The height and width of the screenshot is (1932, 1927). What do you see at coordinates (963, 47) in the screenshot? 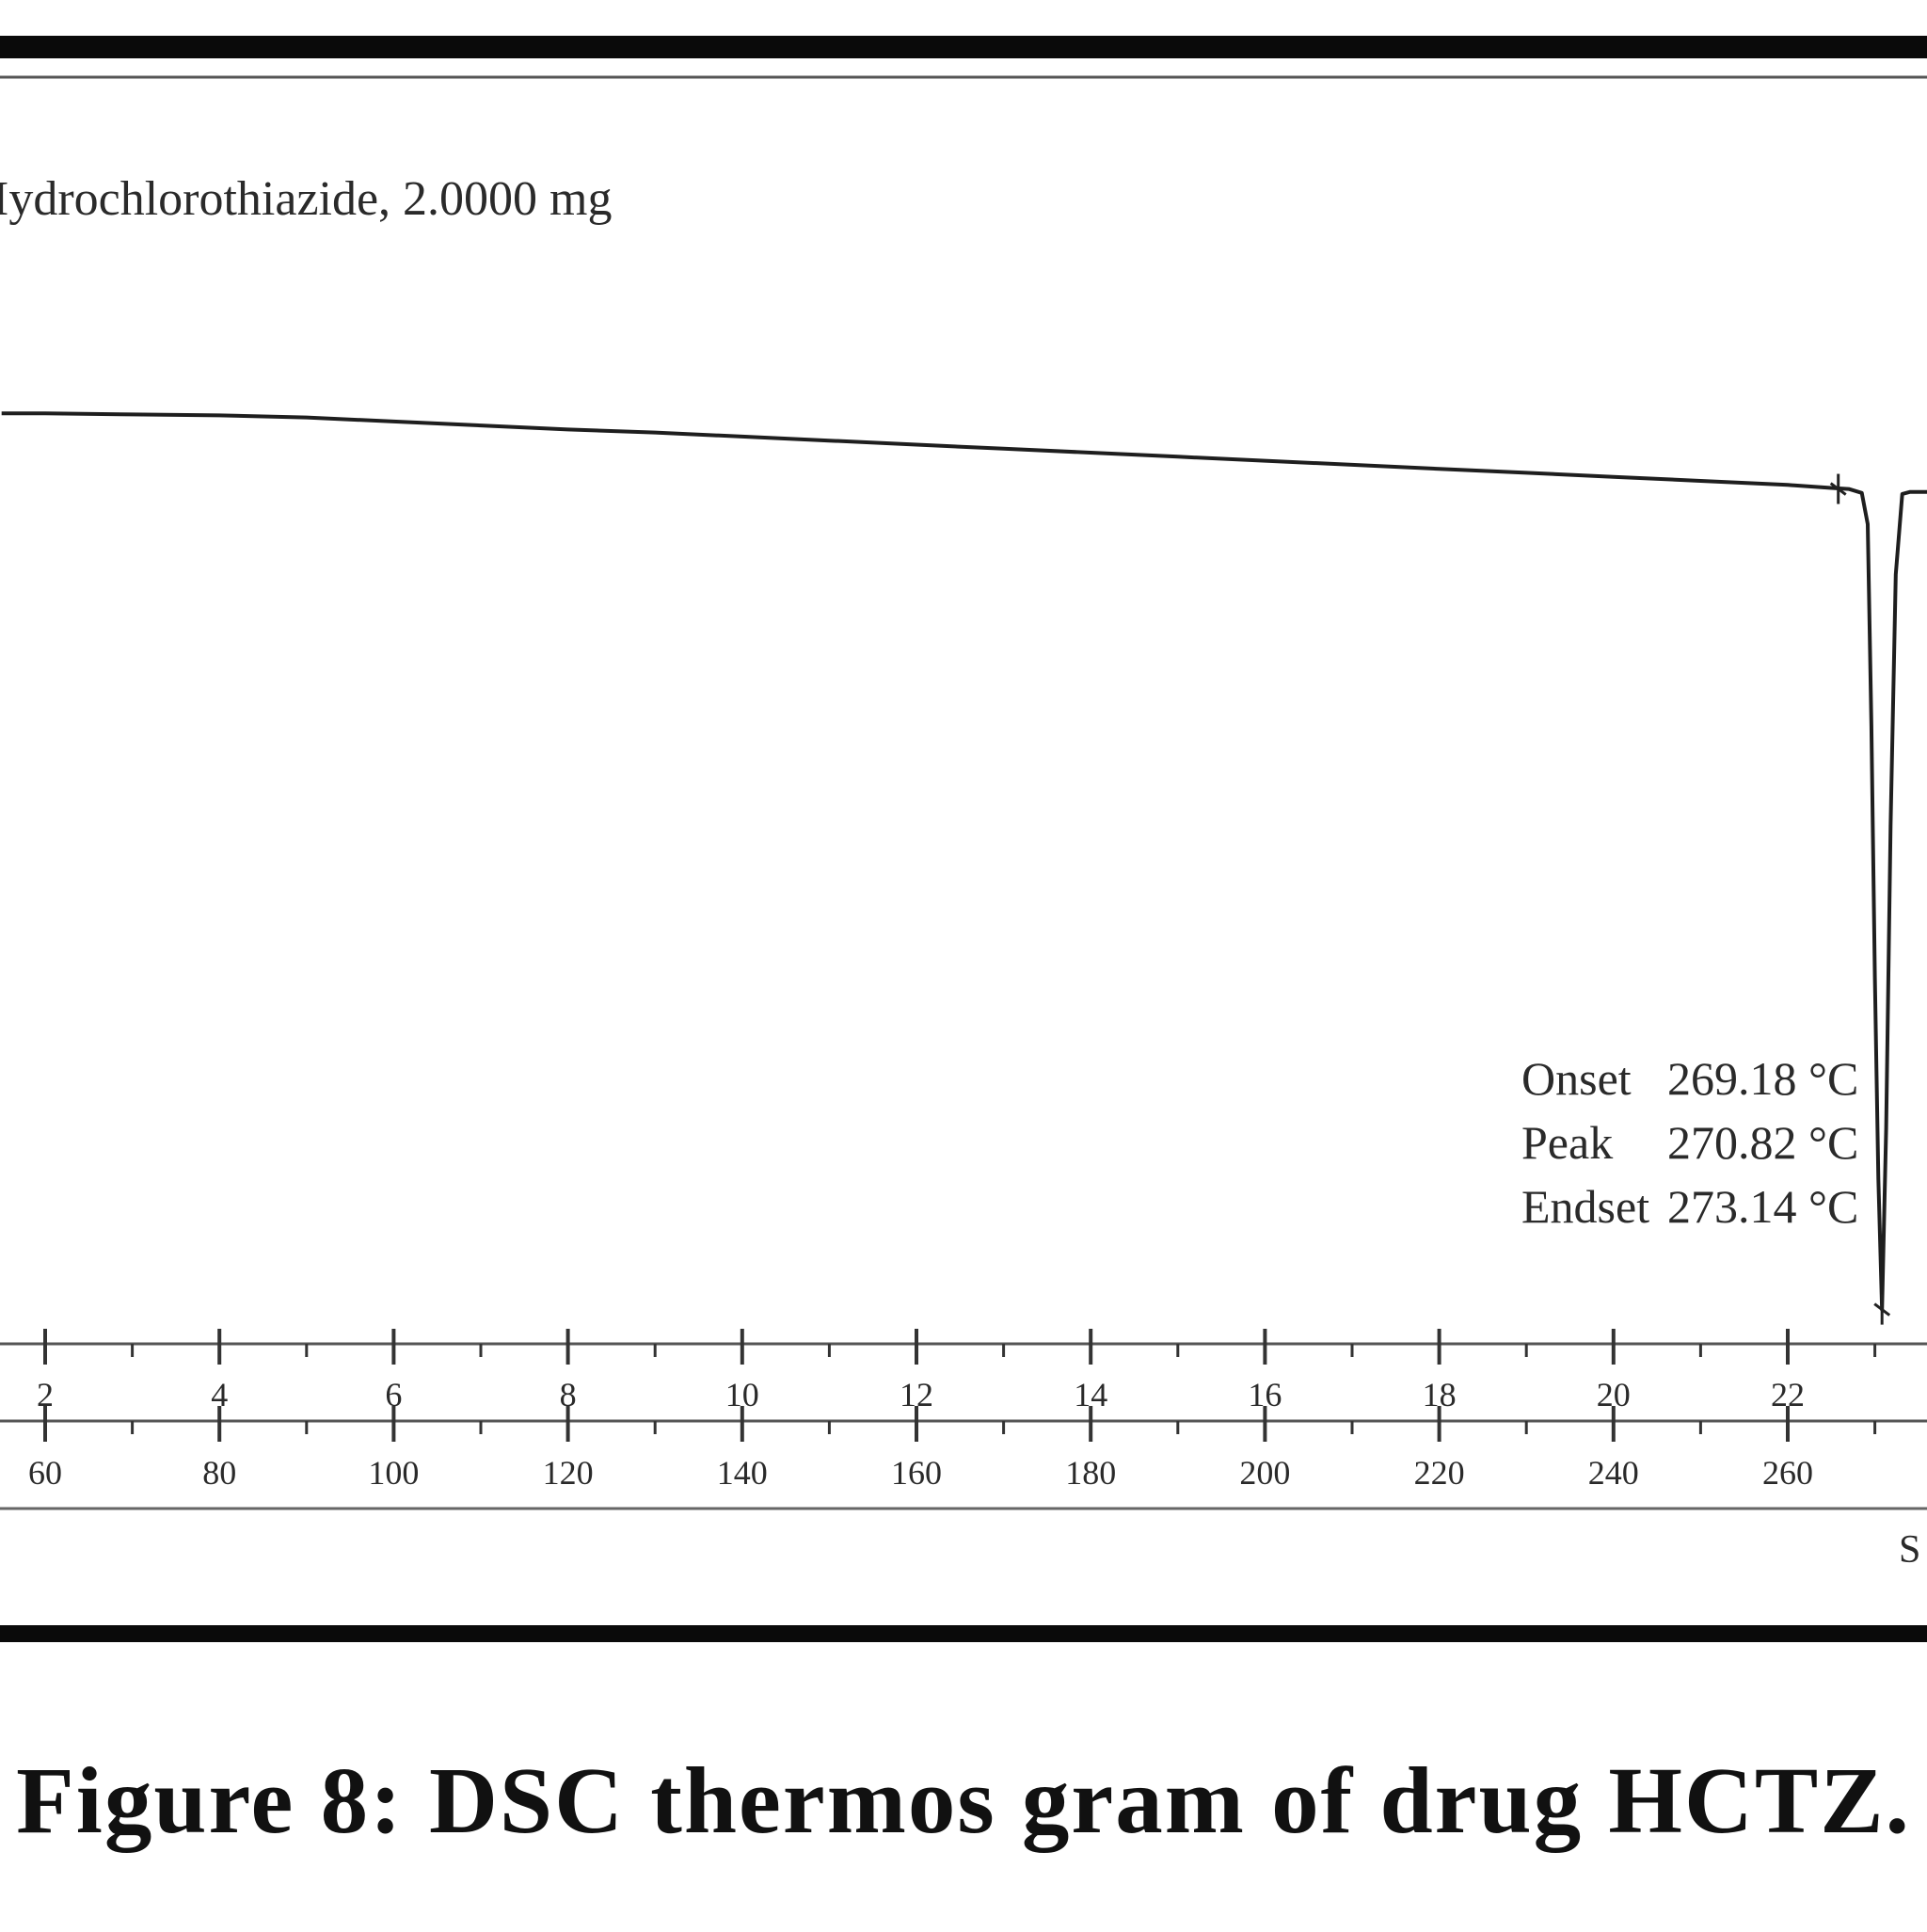
I see `top-thick-border` at bounding box center [963, 47].